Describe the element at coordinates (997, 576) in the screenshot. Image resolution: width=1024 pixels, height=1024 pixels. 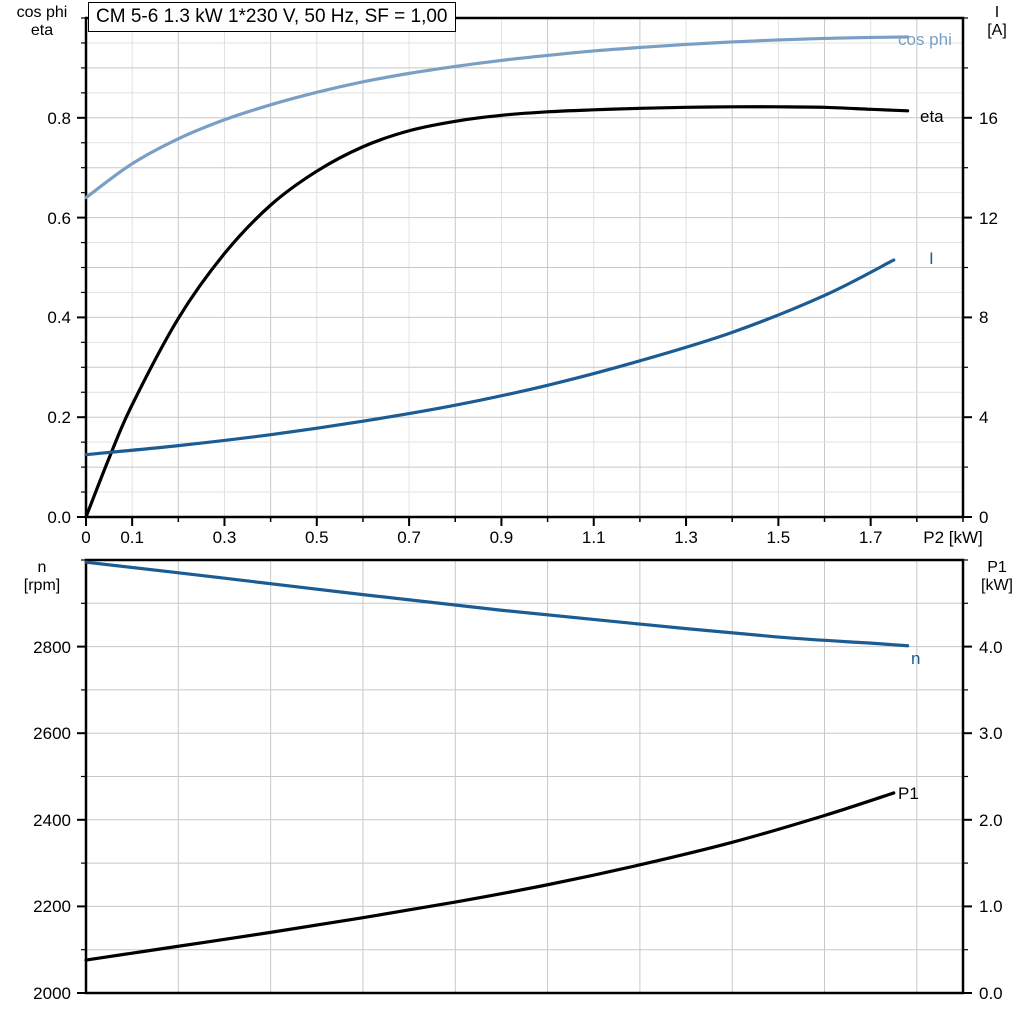
I see `bottom-right-axis-title: P1 [kW]` at that location.